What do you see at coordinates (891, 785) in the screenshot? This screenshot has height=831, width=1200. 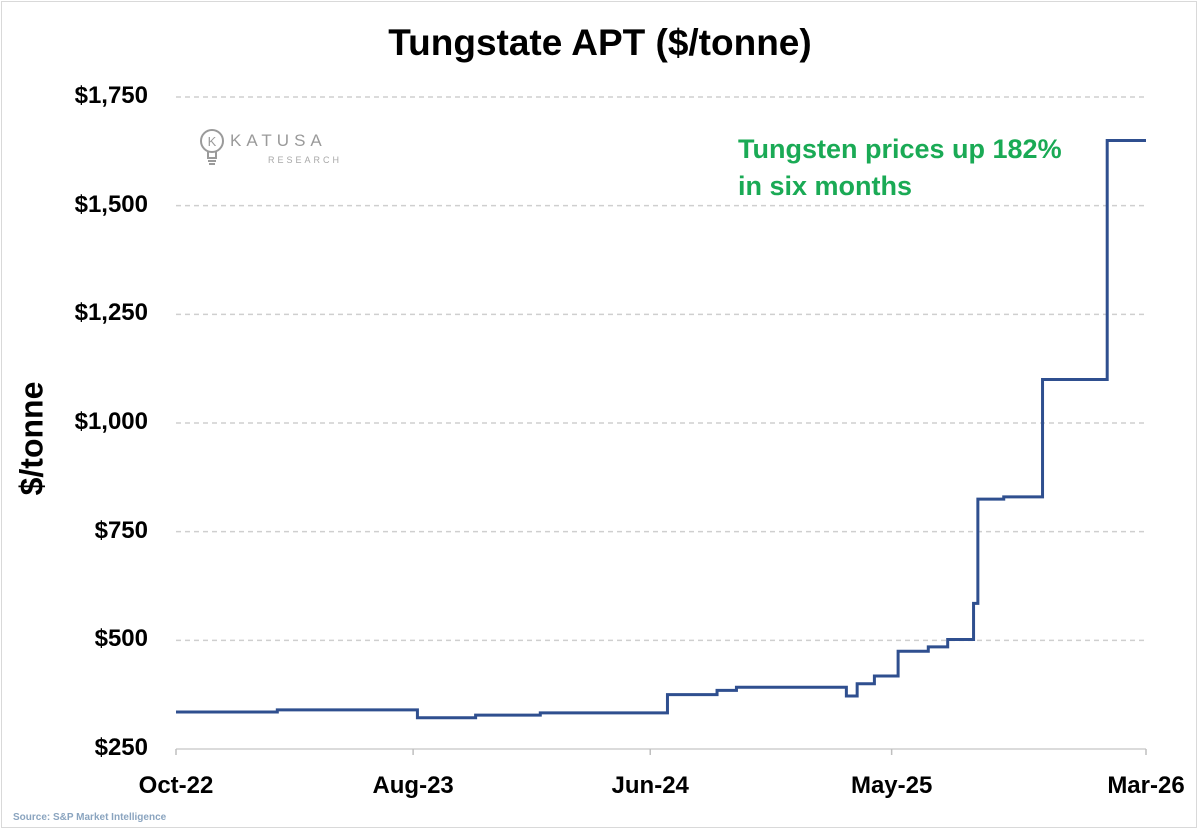 I see `x-tick-label: May-25` at bounding box center [891, 785].